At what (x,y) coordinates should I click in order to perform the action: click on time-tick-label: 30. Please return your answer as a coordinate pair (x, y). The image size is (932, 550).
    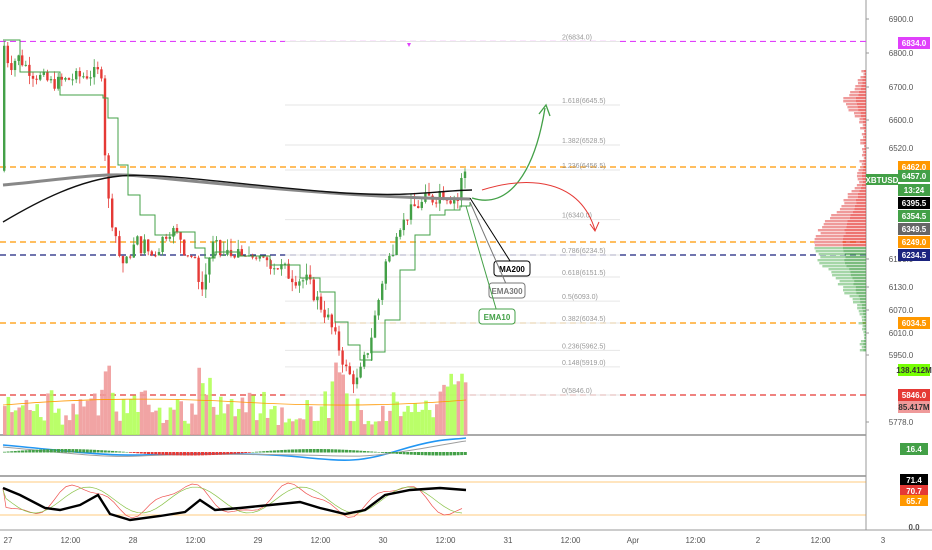
    Looking at the image, I should click on (383, 540).